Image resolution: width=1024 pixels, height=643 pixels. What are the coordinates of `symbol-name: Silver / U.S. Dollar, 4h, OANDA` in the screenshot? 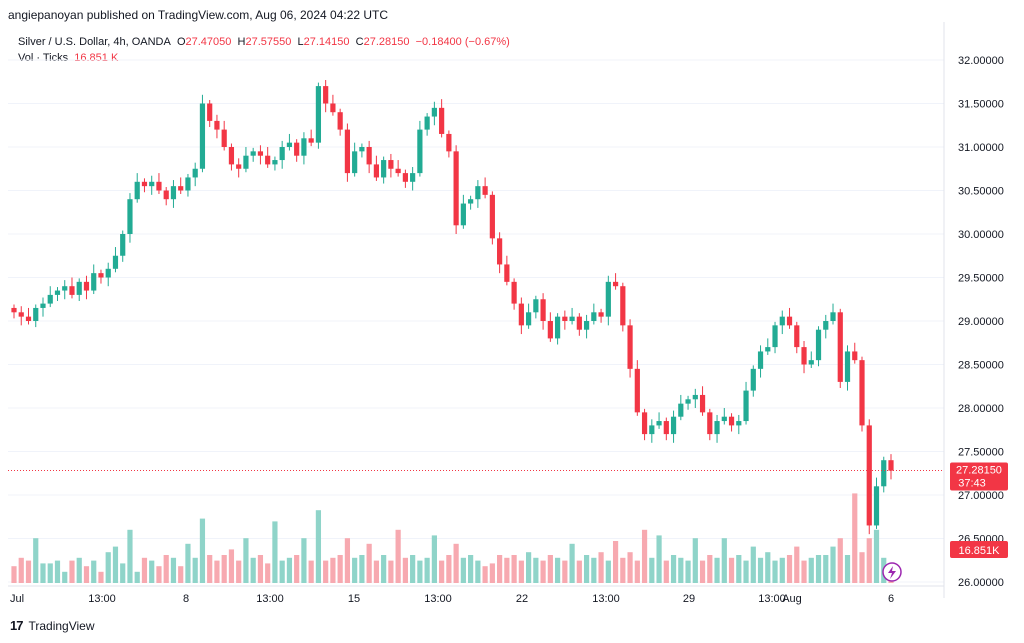 It's located at (94, 42).